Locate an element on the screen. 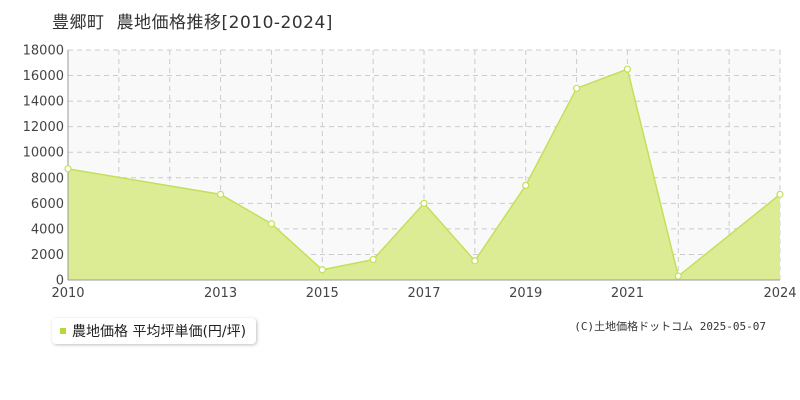  credit-text: (C)土地価格ドットコム 2025-05-07 is located at coordinates (670, 326).